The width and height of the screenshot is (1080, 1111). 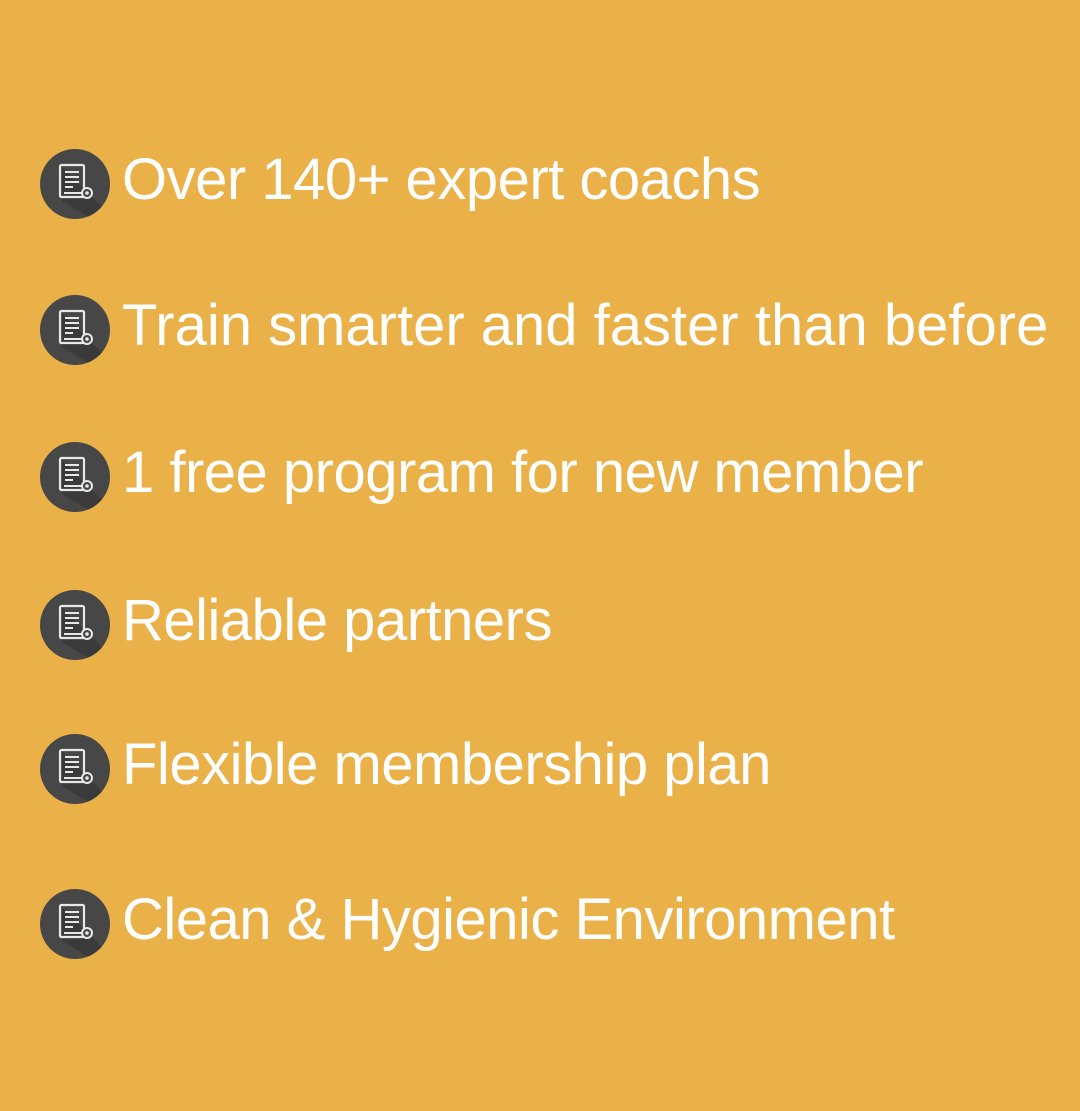 What do you see at coordinates (441, 179) in the screenshot?
I see `feature-text: Over 140+ expert coachs` at bounding box center [441, 179].